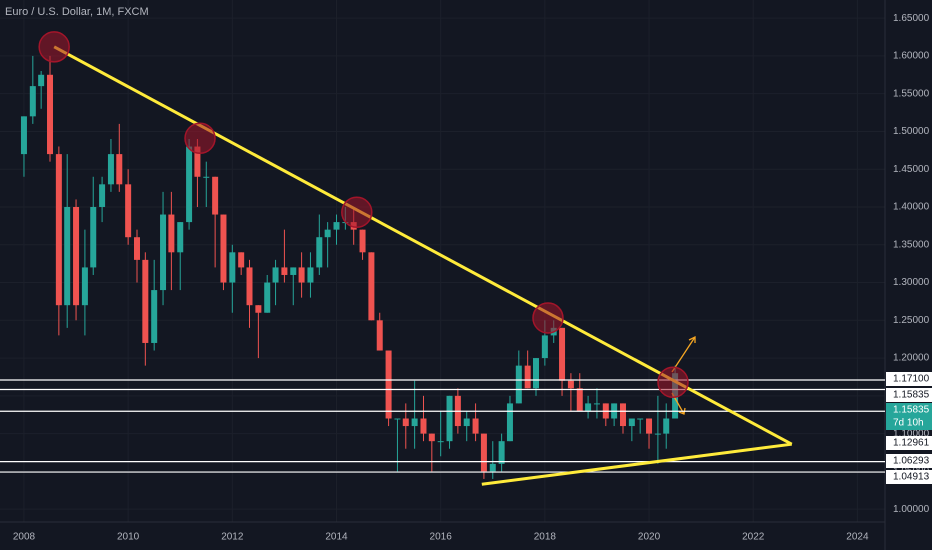 The height and width of the screenshot is (550, 932). I want to click on y-tick-label: 1.45000, so click(911, 169).